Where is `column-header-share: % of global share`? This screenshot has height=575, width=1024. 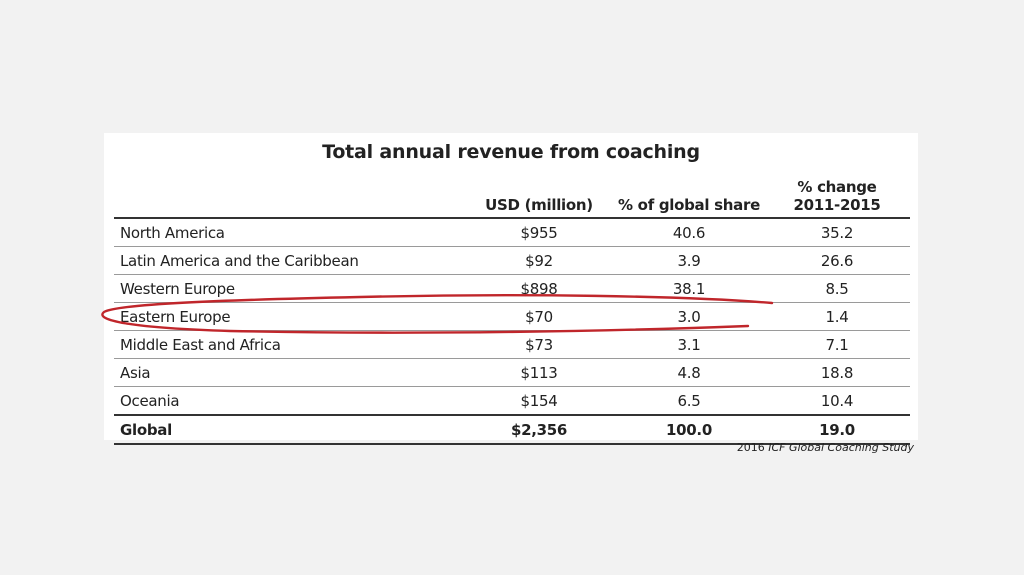
column-header-share: % of global share is located at coordinates (689, 194).